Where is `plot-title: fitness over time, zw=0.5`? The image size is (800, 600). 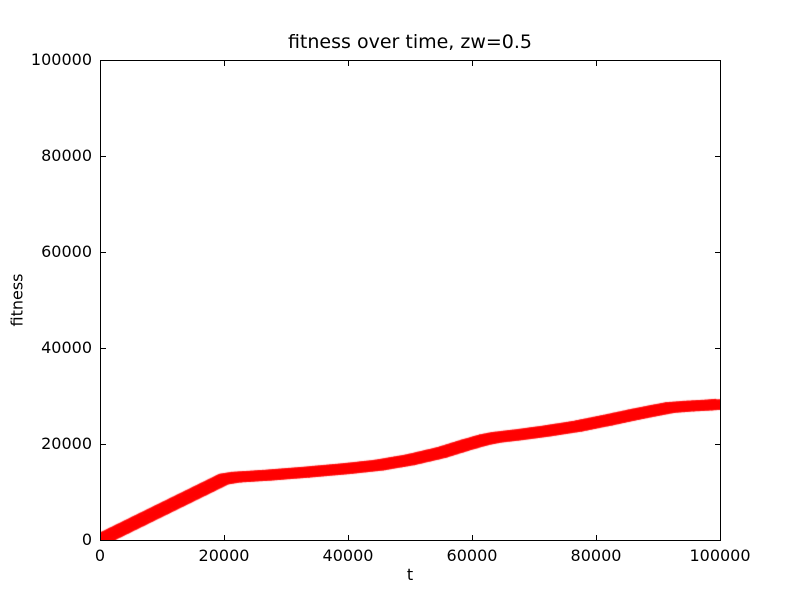
plot-title: fitness over time, zw=0.5 is located at coordinates (410, 42).